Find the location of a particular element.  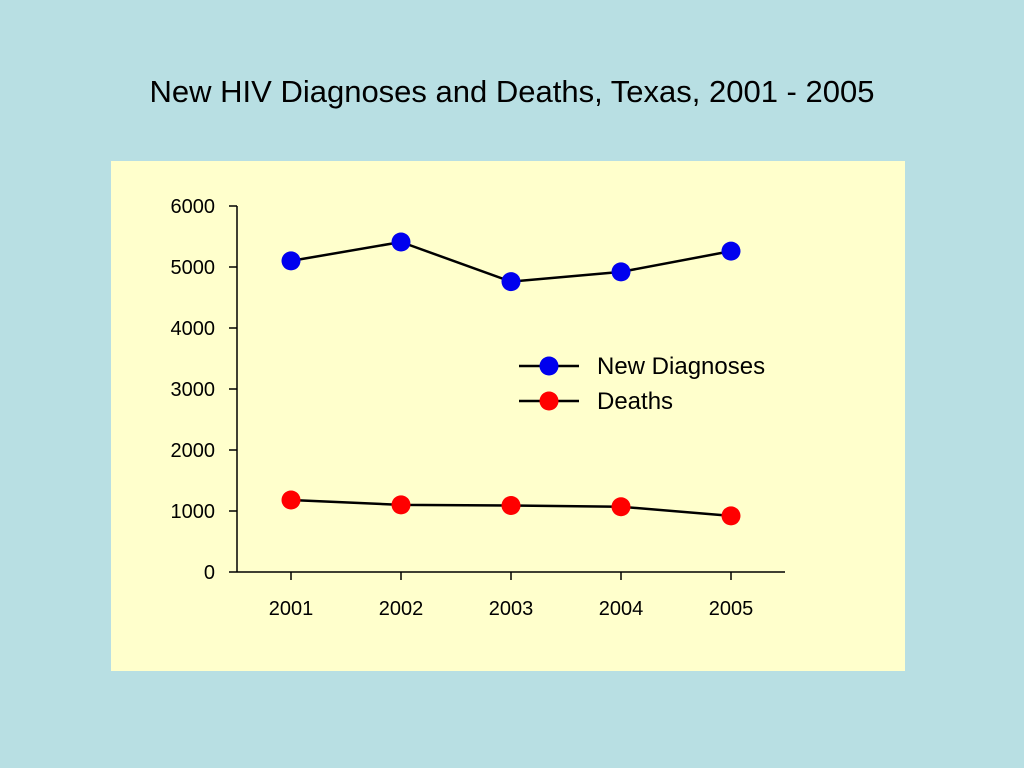

legend: New Diagnoses Deaths is located at coordinates (642, 384).